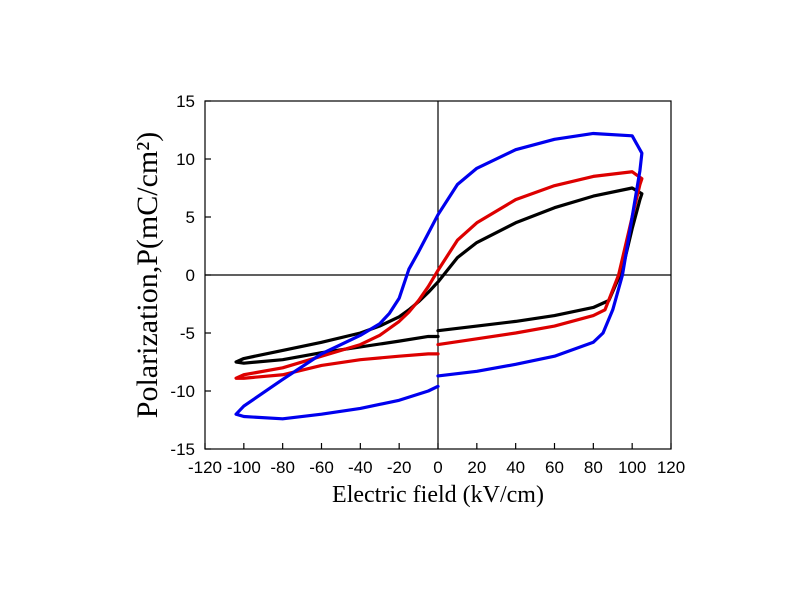 This screenshot has height=600, width=800. What do you see at coordinates (190, 275) in the screenshot?
I see `y-tick-label: 0` at bounding box center [190, 275].